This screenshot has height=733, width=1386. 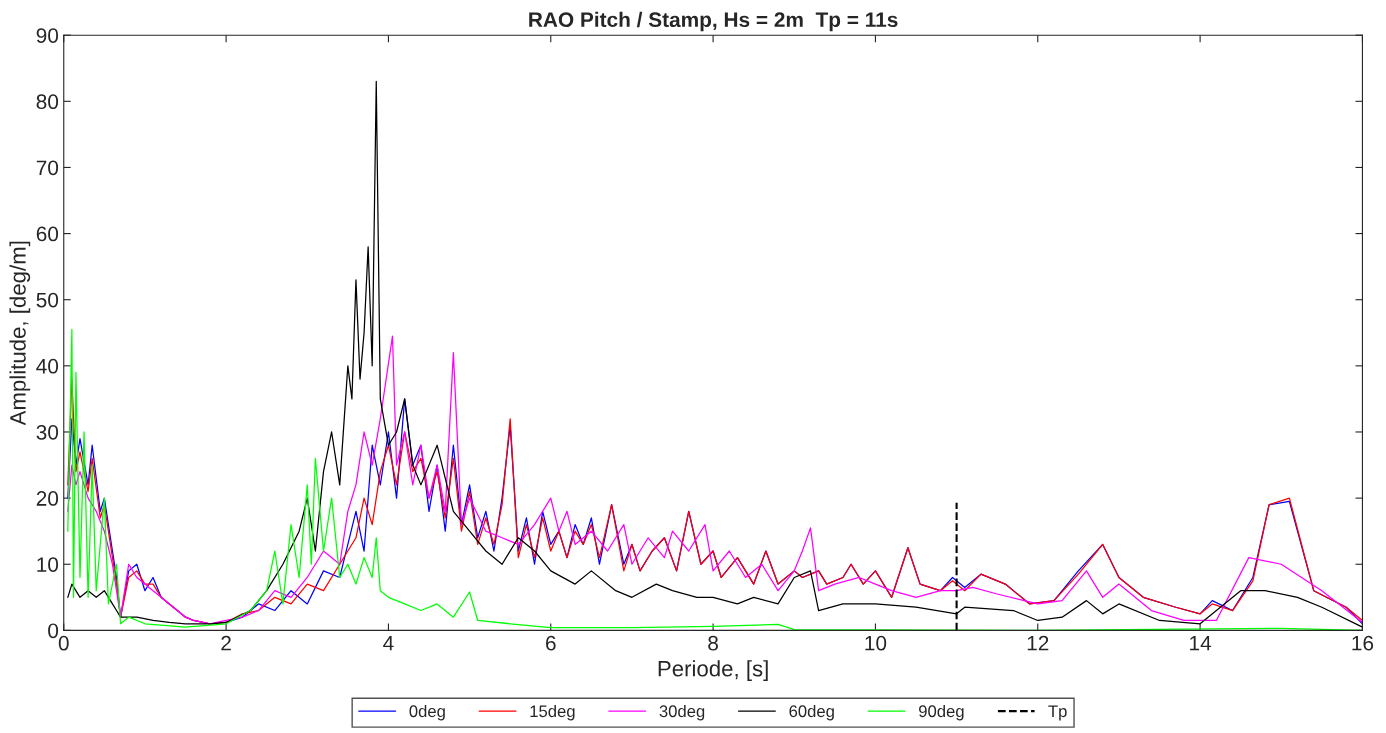 I want to click on y-tick-label: 20, so click(x=47, y=498).